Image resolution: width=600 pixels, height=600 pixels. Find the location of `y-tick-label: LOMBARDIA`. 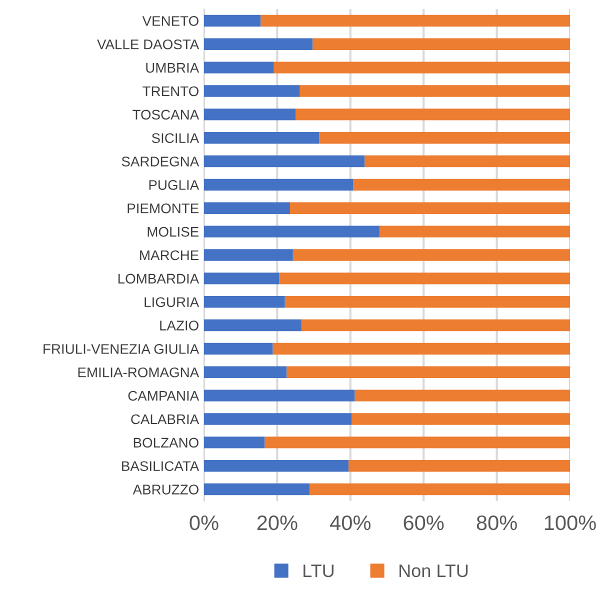

y-tick-label: LOMBARDIA is located at coordinates (159, 279).